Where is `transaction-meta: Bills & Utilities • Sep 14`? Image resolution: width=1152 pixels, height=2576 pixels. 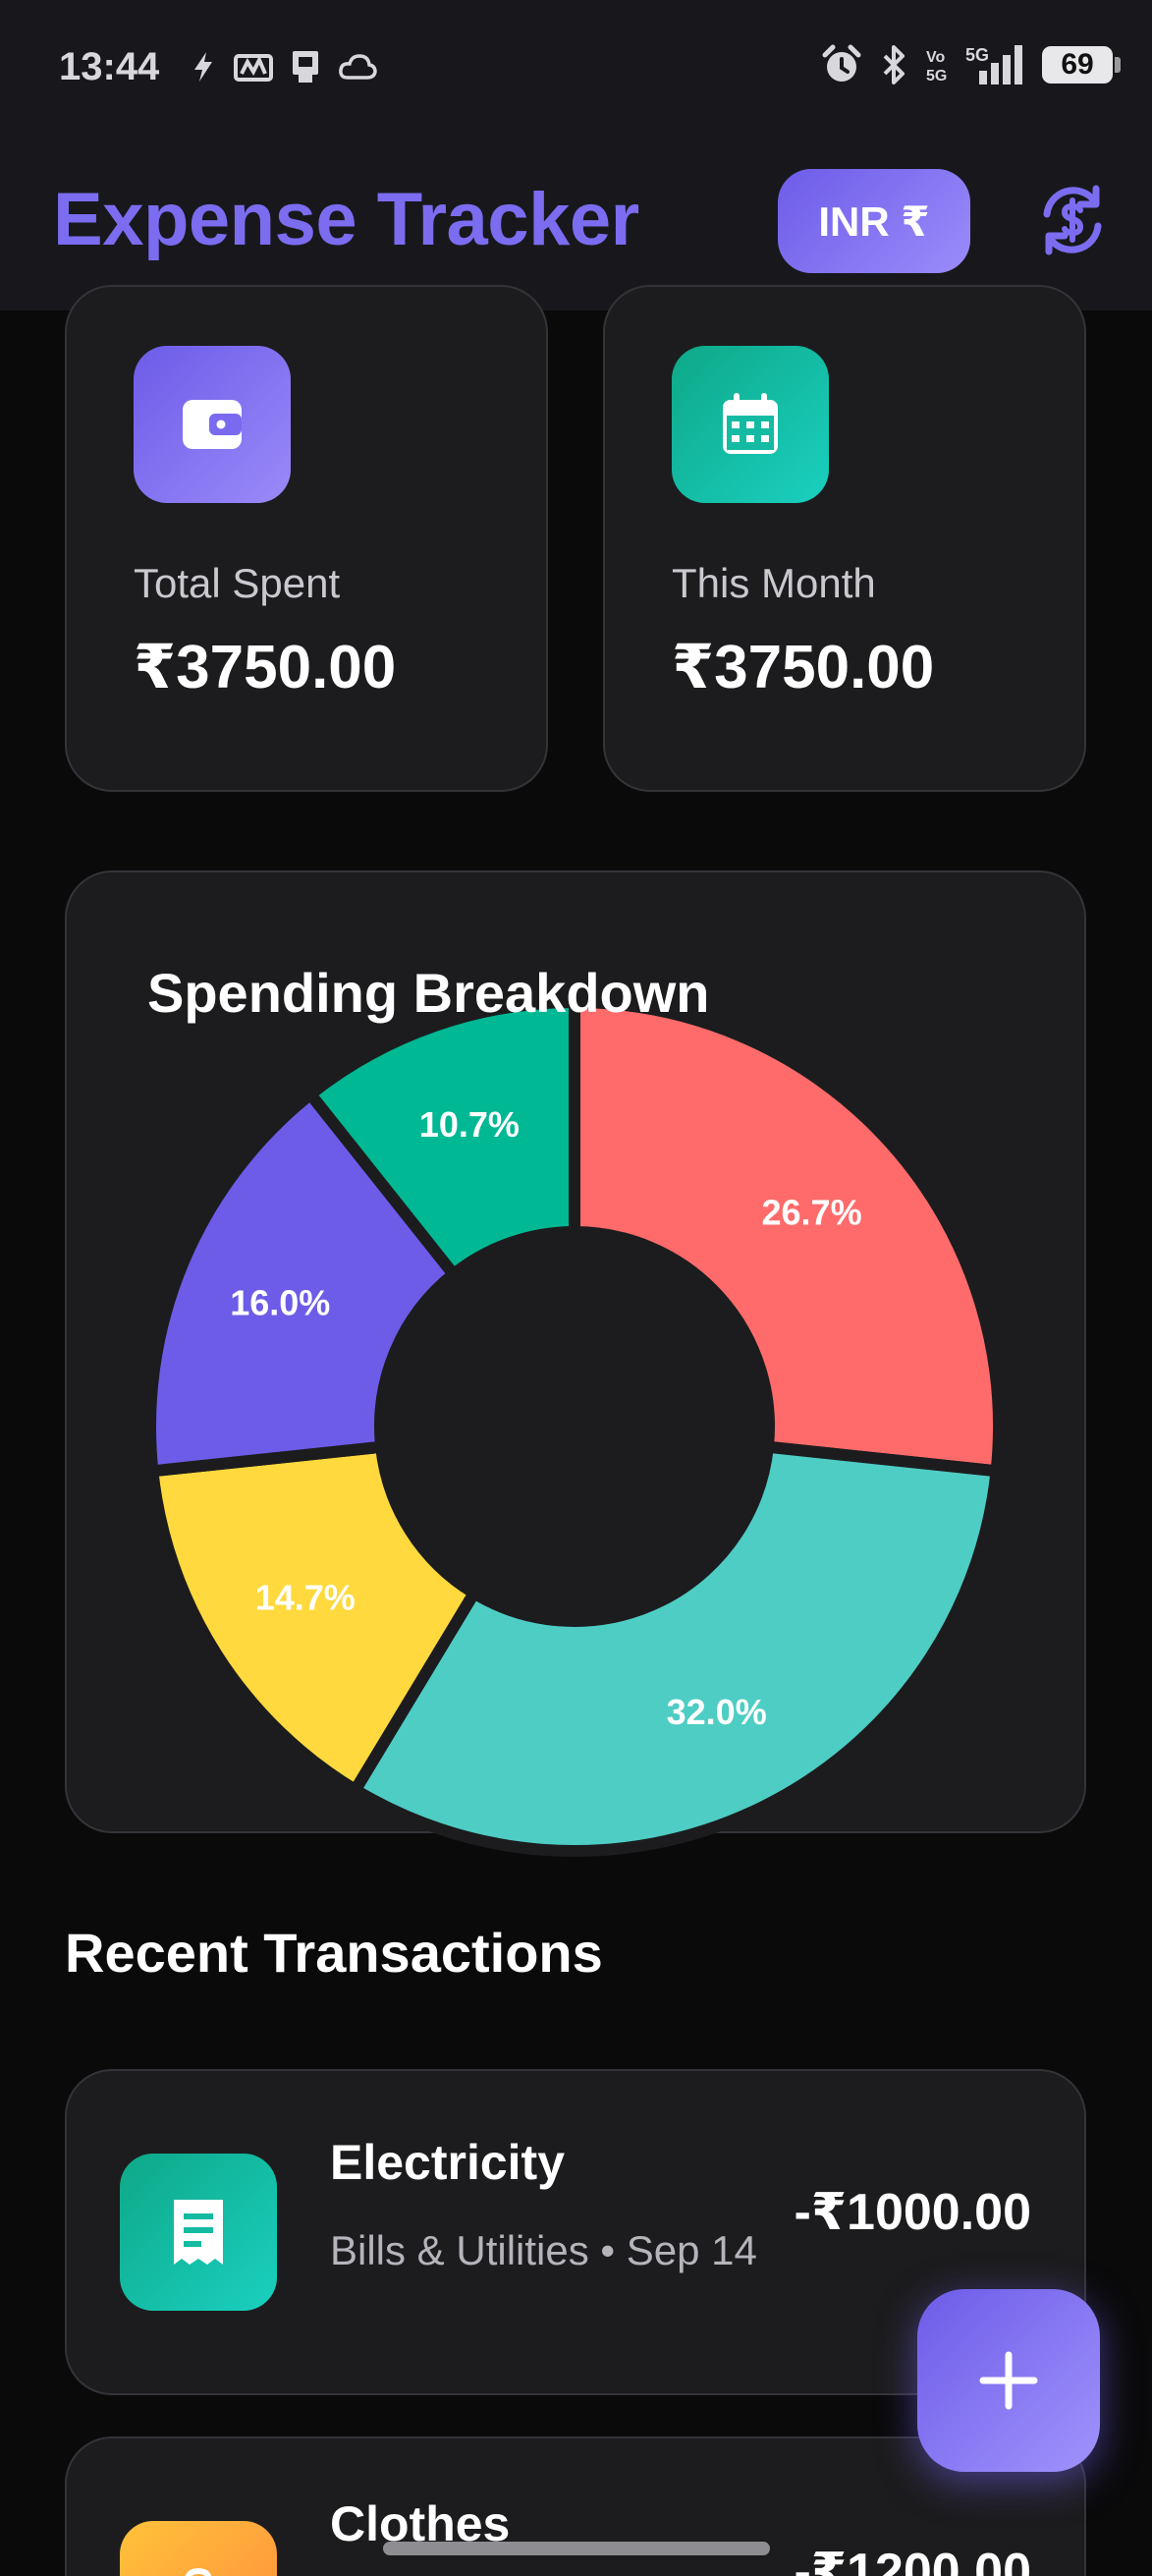
transaction-meta: Bills & Utilities • Sep 14 is located at coordinates (543, 2250).